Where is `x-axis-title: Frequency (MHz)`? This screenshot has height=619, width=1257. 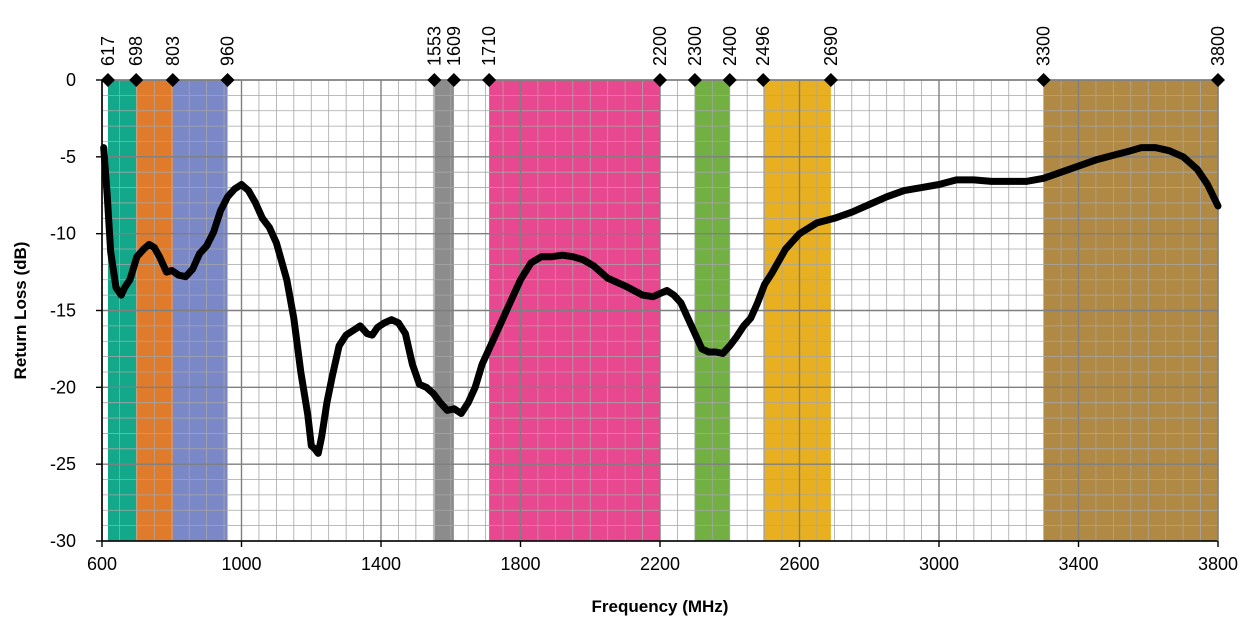 x-axis-title: Frequency (MHz) is located at coordinates (660, 606).